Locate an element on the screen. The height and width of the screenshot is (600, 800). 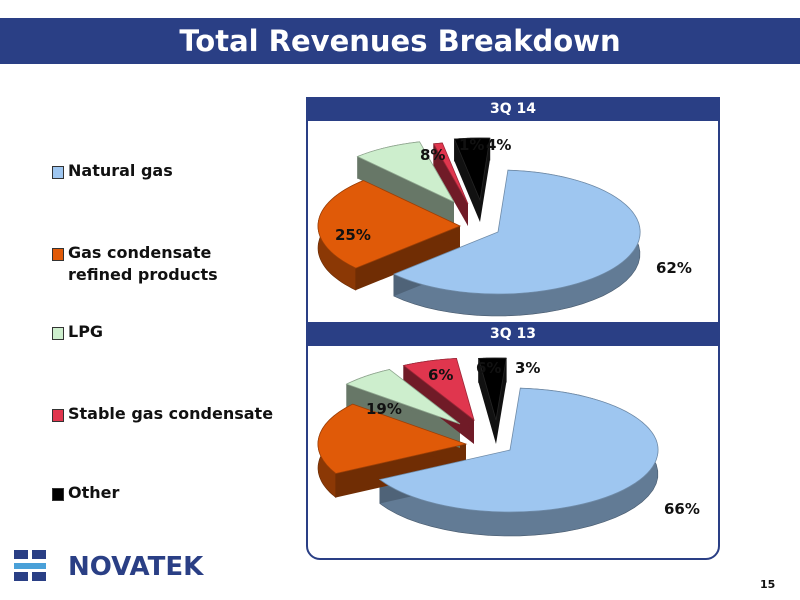
title-banner: Total Revenues Breakdown is located at coordinates (400, 41).